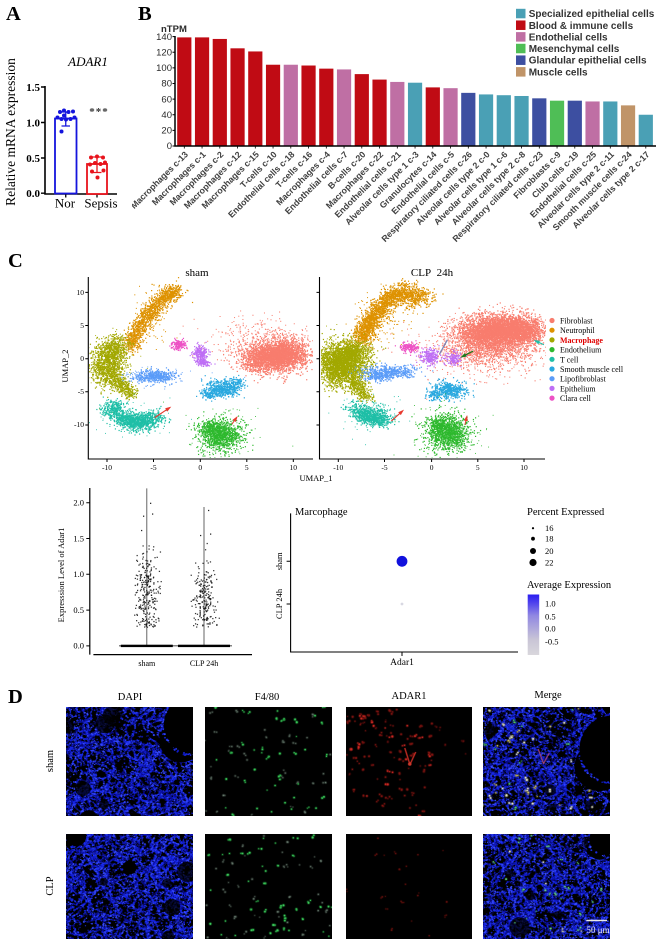 This screenshot has width=662, height=950. I want to click on svg-text: Blood & immune cells, so click(581, 26).